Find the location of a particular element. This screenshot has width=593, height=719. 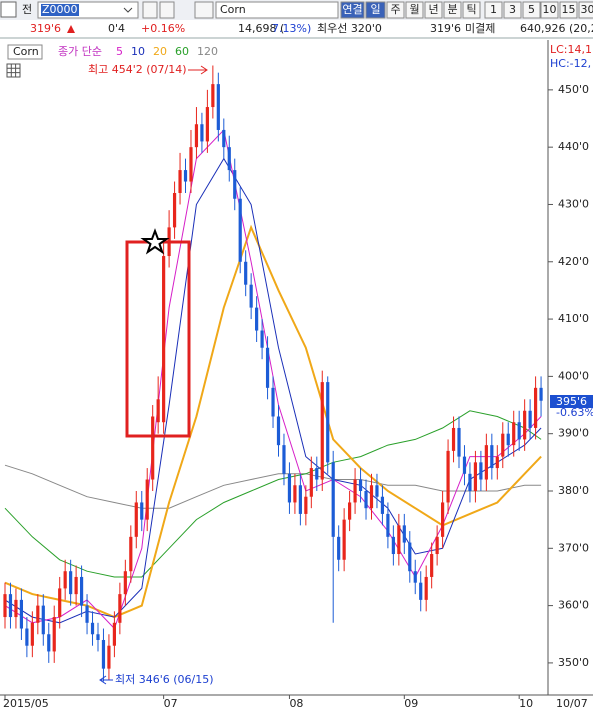

legend-entry: 10 is located at coordinates (138, 51).